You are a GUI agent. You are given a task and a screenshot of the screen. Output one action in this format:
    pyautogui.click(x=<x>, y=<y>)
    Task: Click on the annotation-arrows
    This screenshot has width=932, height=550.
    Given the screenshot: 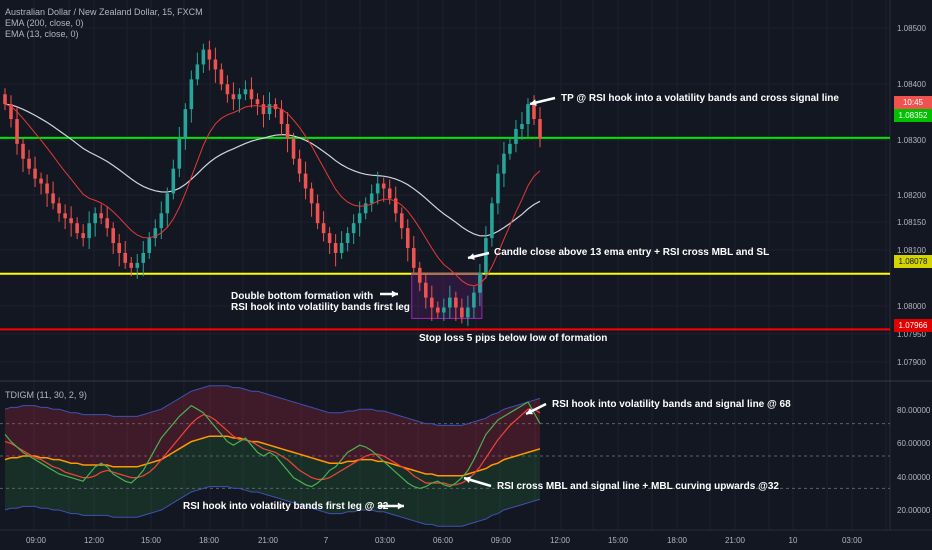 What is the action you would take?
    pyautogui.click(x=467, y=303)
    